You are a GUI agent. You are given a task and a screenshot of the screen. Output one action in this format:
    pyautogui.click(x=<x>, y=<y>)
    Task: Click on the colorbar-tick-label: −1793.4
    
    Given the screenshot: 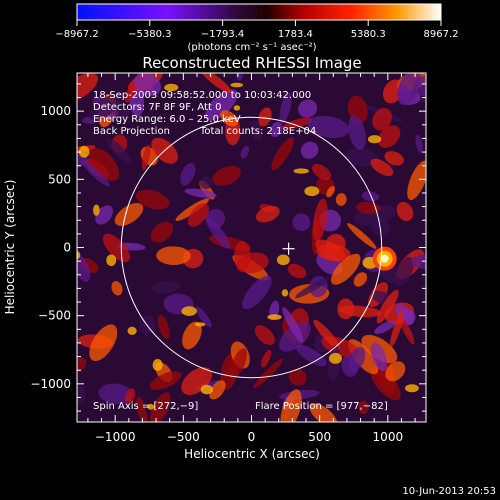 What is the action you would take?
    pyautogui.click(x=222, y=34)
    